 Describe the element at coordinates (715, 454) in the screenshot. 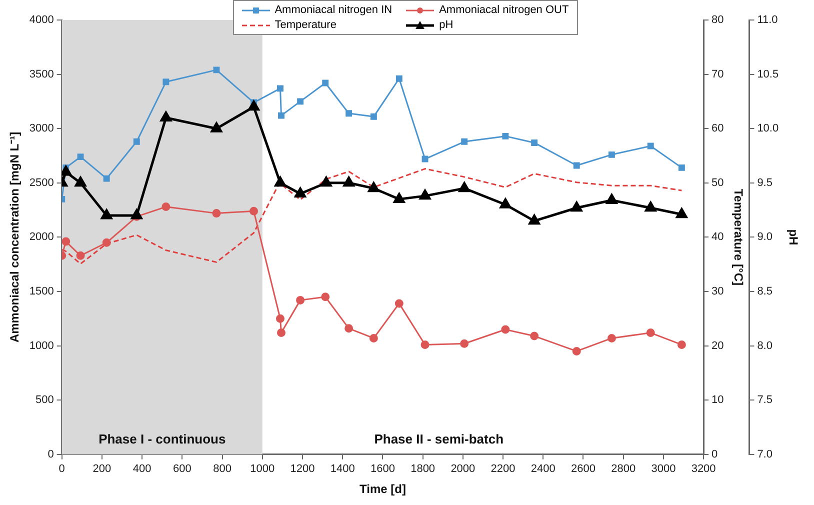

I see `y2-tick-label: 0` at that location.